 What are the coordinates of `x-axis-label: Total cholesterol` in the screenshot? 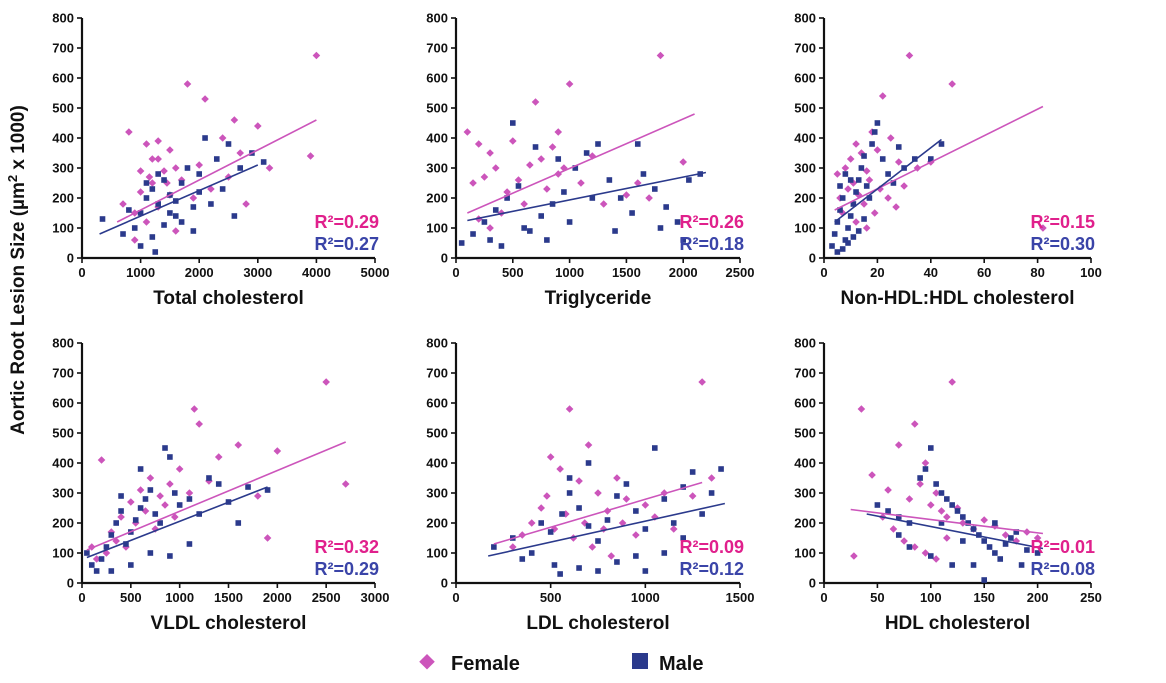 It's located at (228, 298).